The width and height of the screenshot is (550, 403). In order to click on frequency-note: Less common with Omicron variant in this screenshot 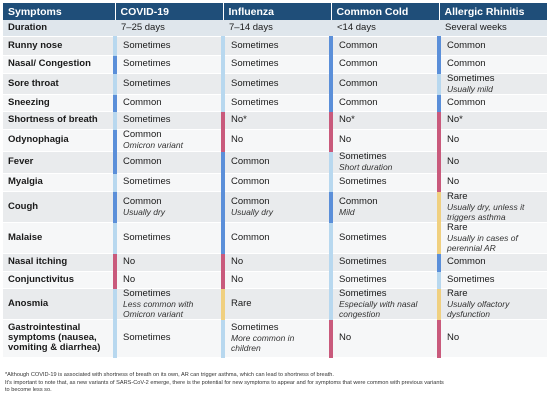, I will do `click(158, 308)`.